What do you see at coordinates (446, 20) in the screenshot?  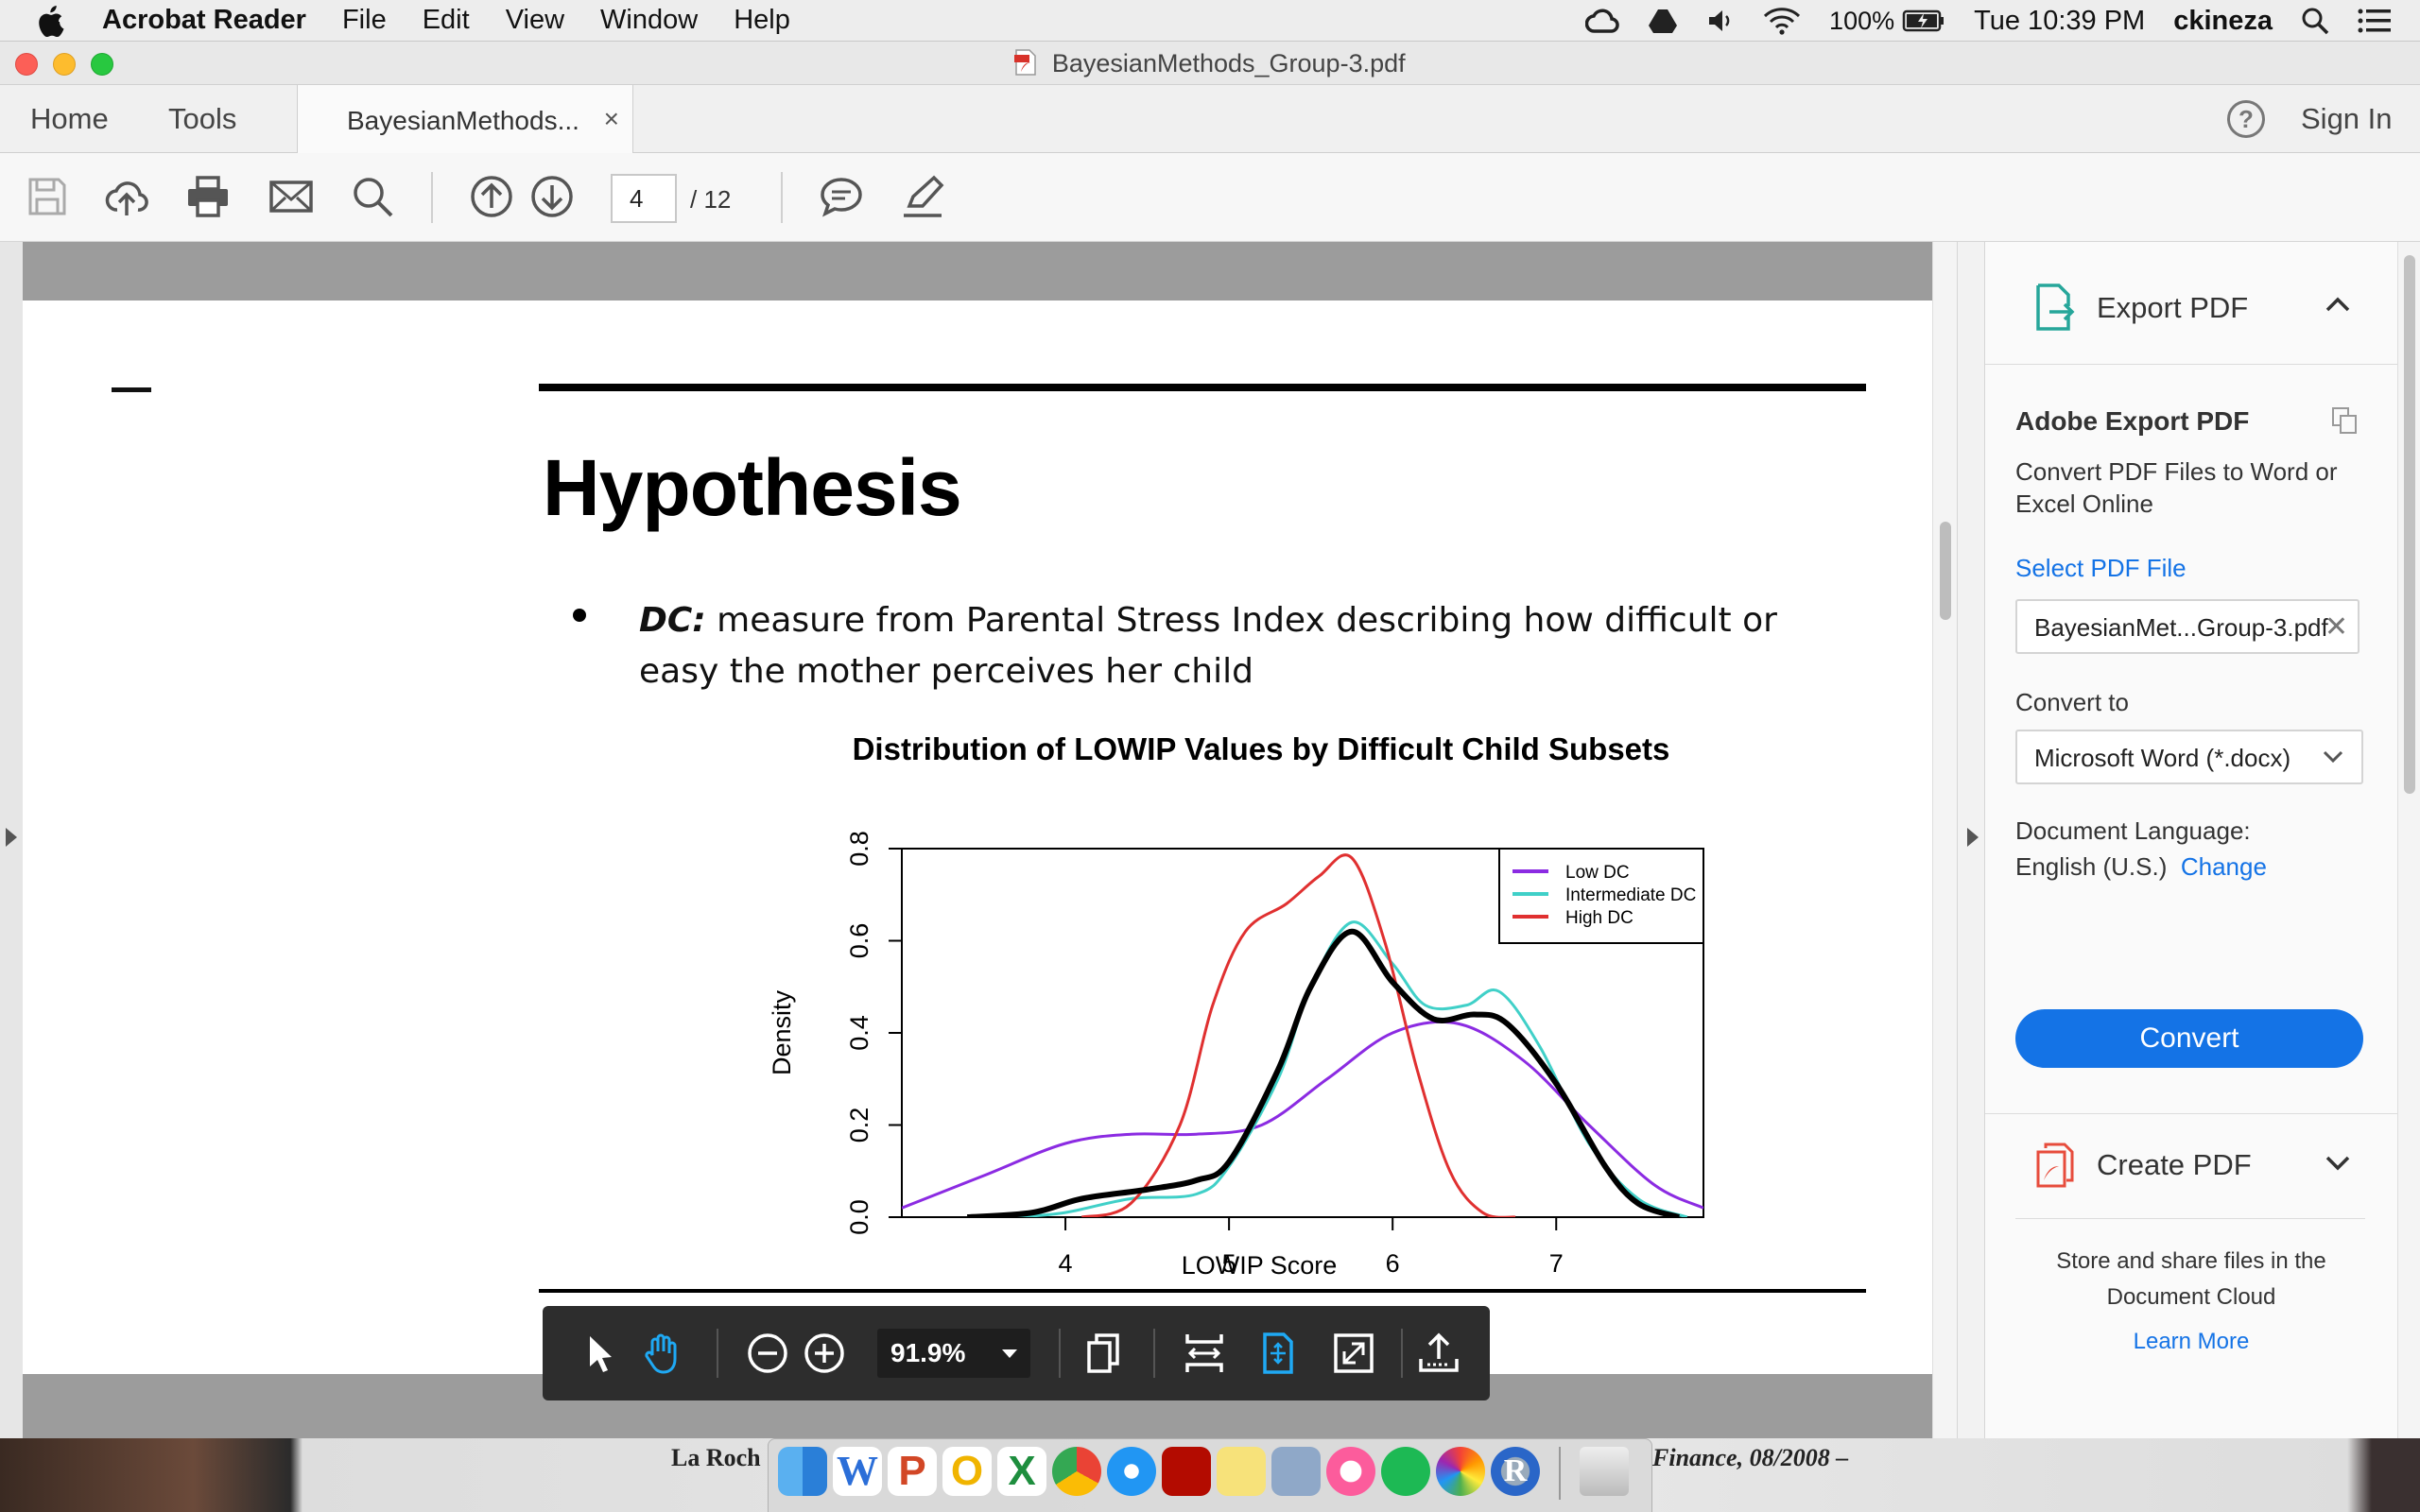 I see `menu-edit: Edit` at bounding box center [446, 20].